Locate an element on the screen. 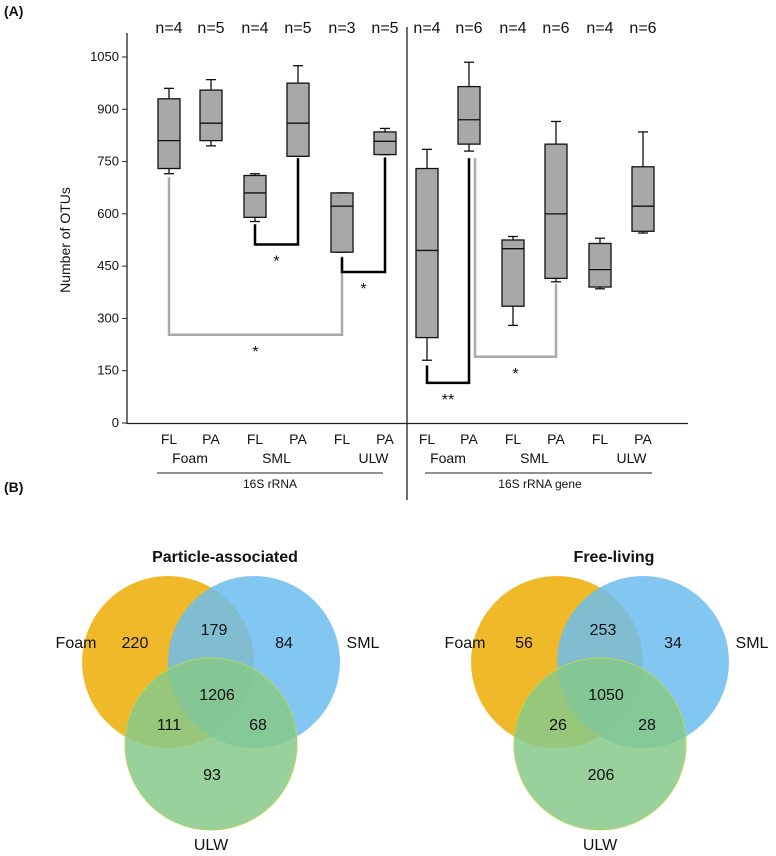 The height and width of the screenshot is (856, 776). y-tick-label: 900 is located at coordinates (108, 108).